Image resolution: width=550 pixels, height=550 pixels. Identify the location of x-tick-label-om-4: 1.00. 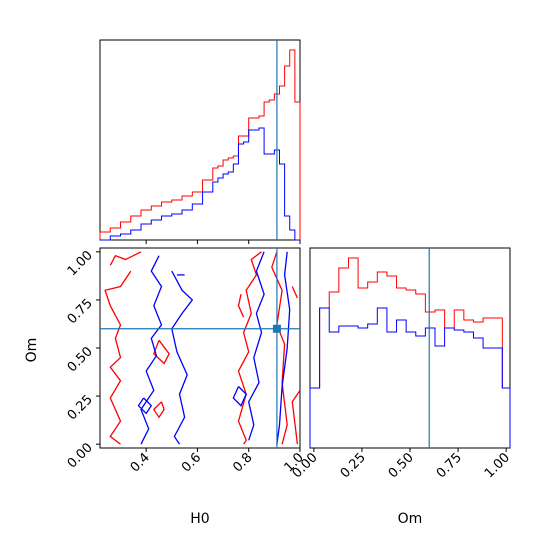
(497, 465).